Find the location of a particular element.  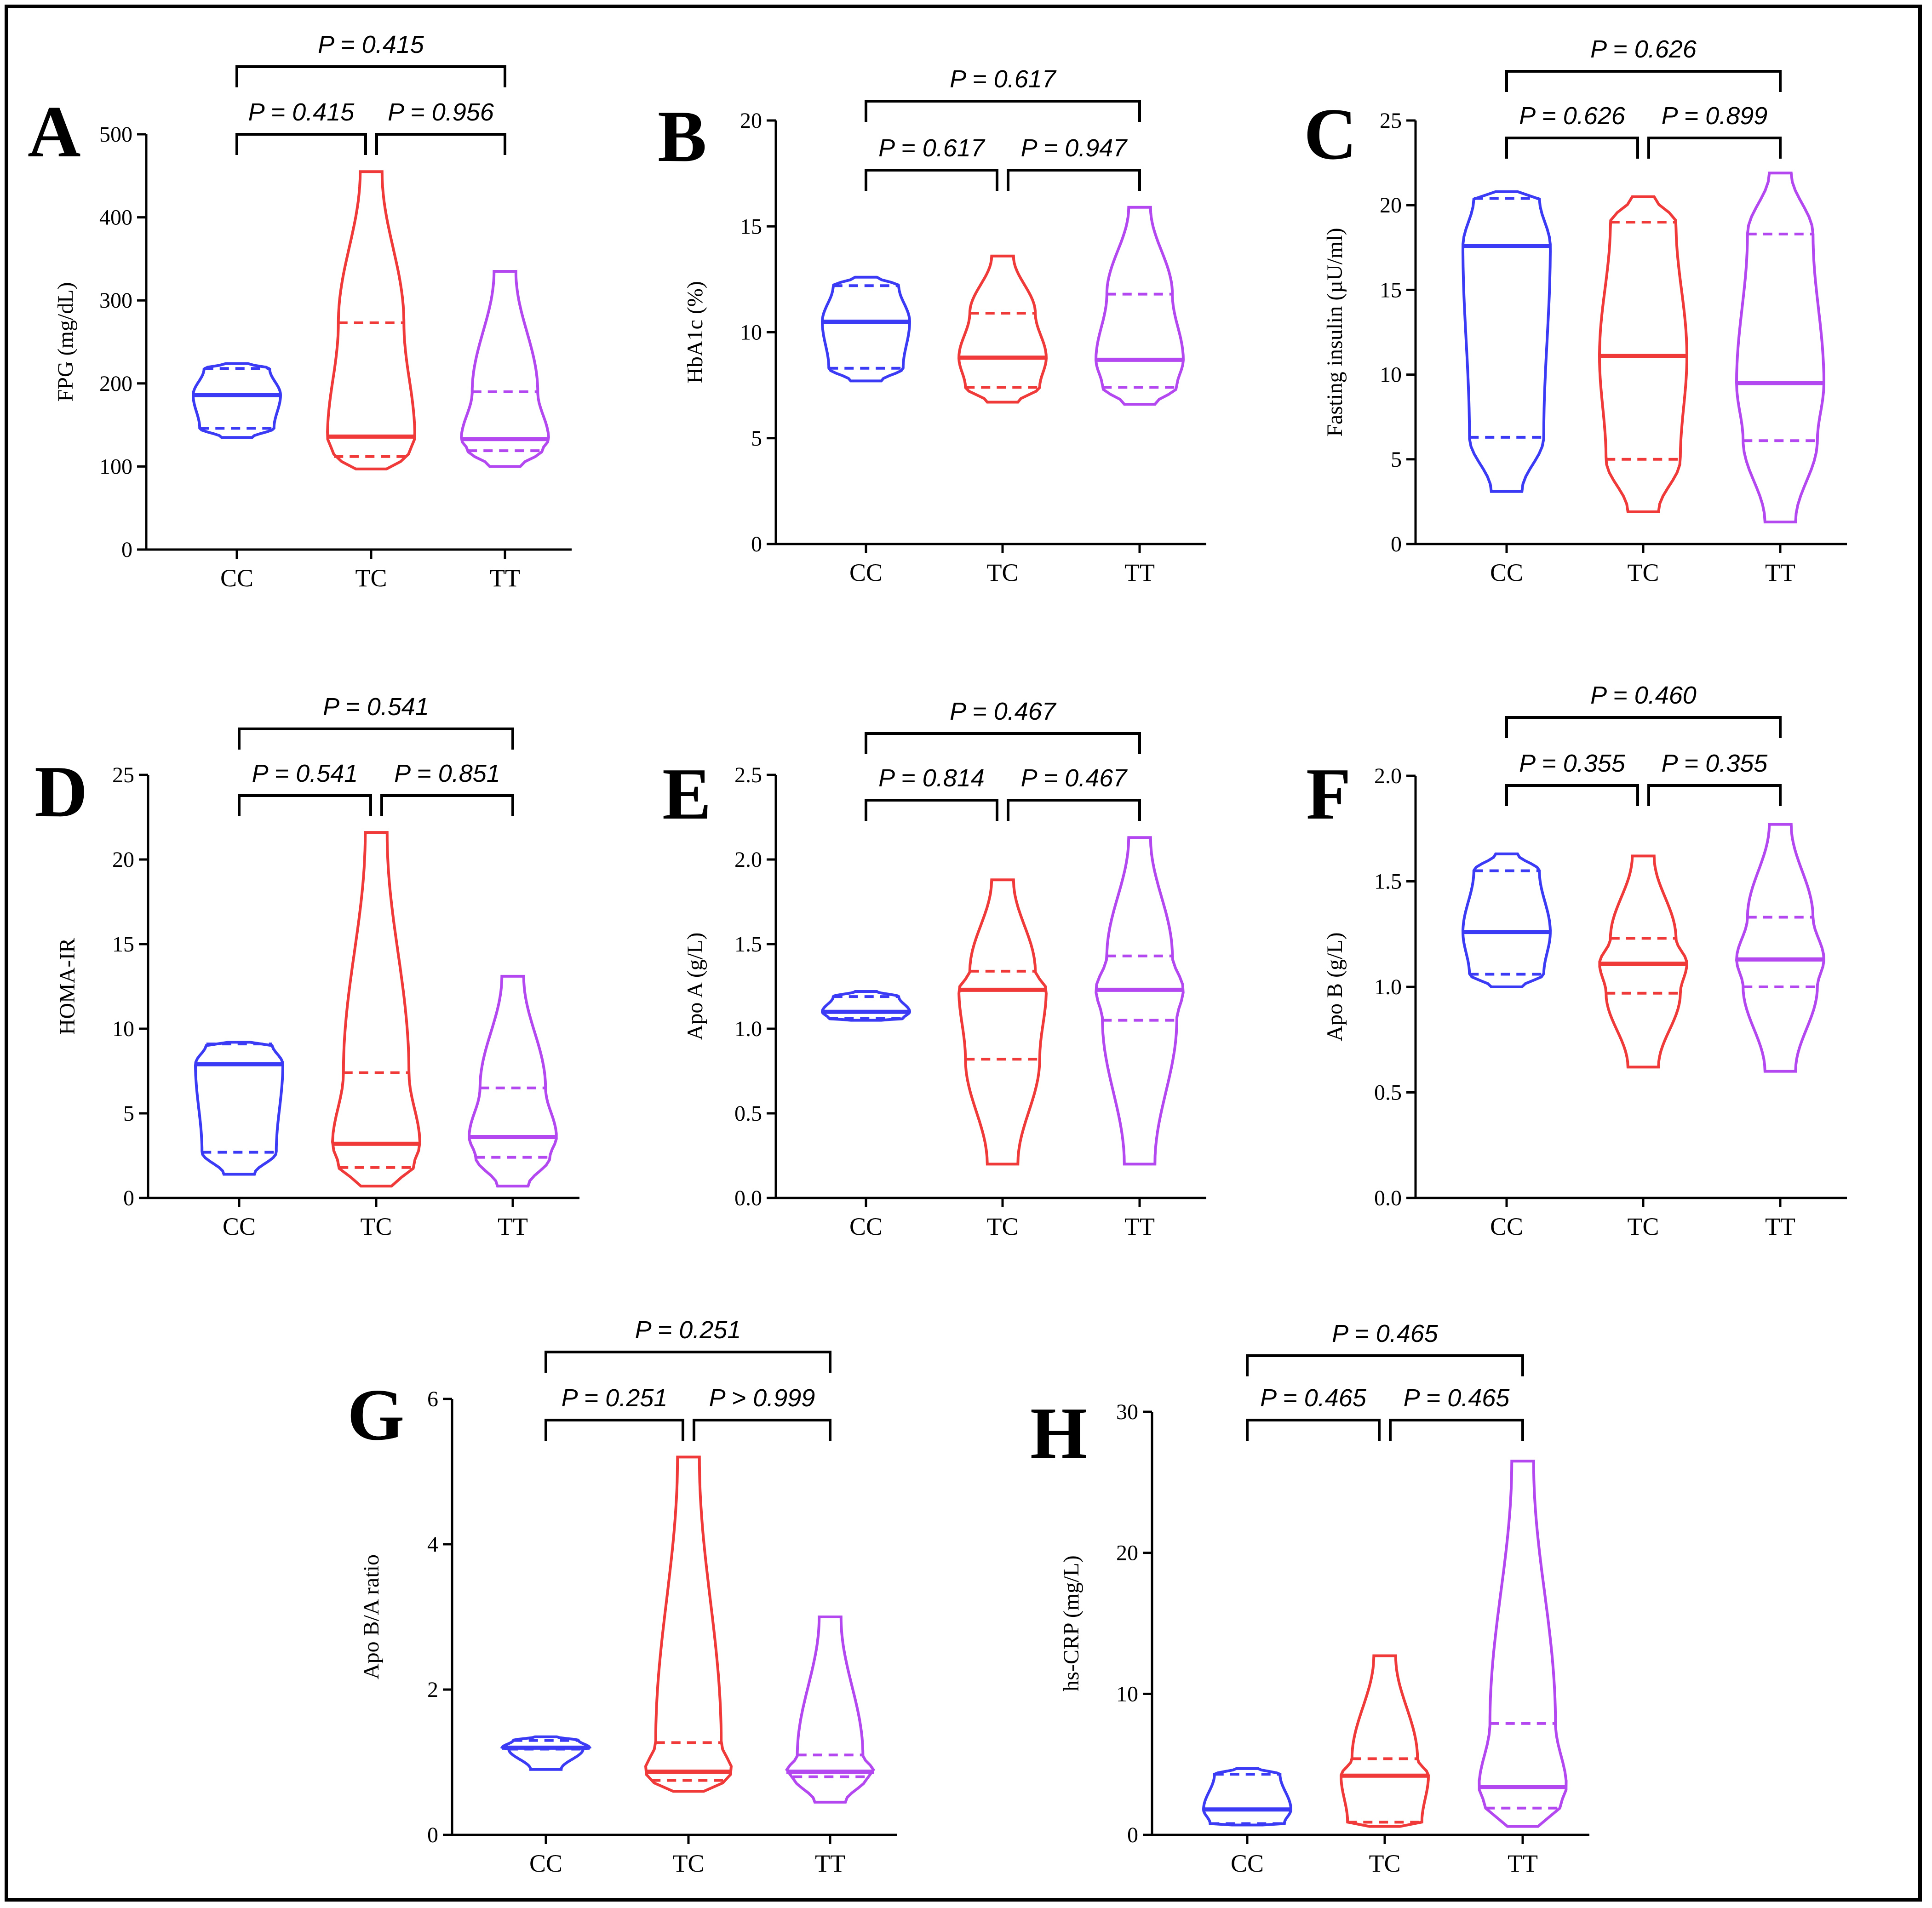

p-value-label: P > 0.999 is located at coordinates (762, 1398).